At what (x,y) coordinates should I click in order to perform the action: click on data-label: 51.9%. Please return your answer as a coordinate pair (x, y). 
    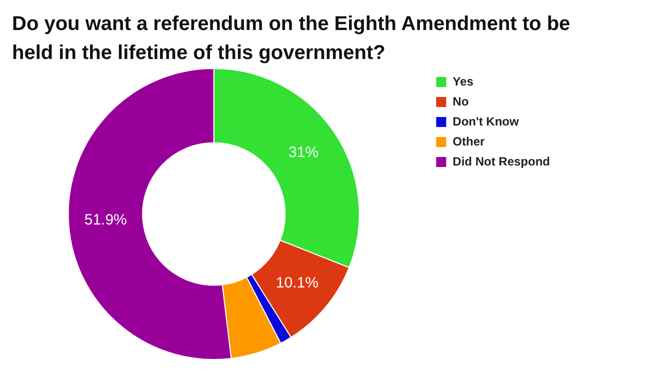
    Looking at the image, I should click on (105, 220).